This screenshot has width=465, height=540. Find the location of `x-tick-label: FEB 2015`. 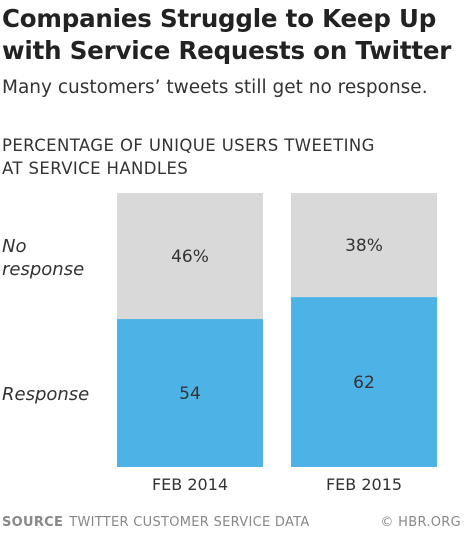

x-tick-label: FEB 2015 is located at coordinates (364, 484).